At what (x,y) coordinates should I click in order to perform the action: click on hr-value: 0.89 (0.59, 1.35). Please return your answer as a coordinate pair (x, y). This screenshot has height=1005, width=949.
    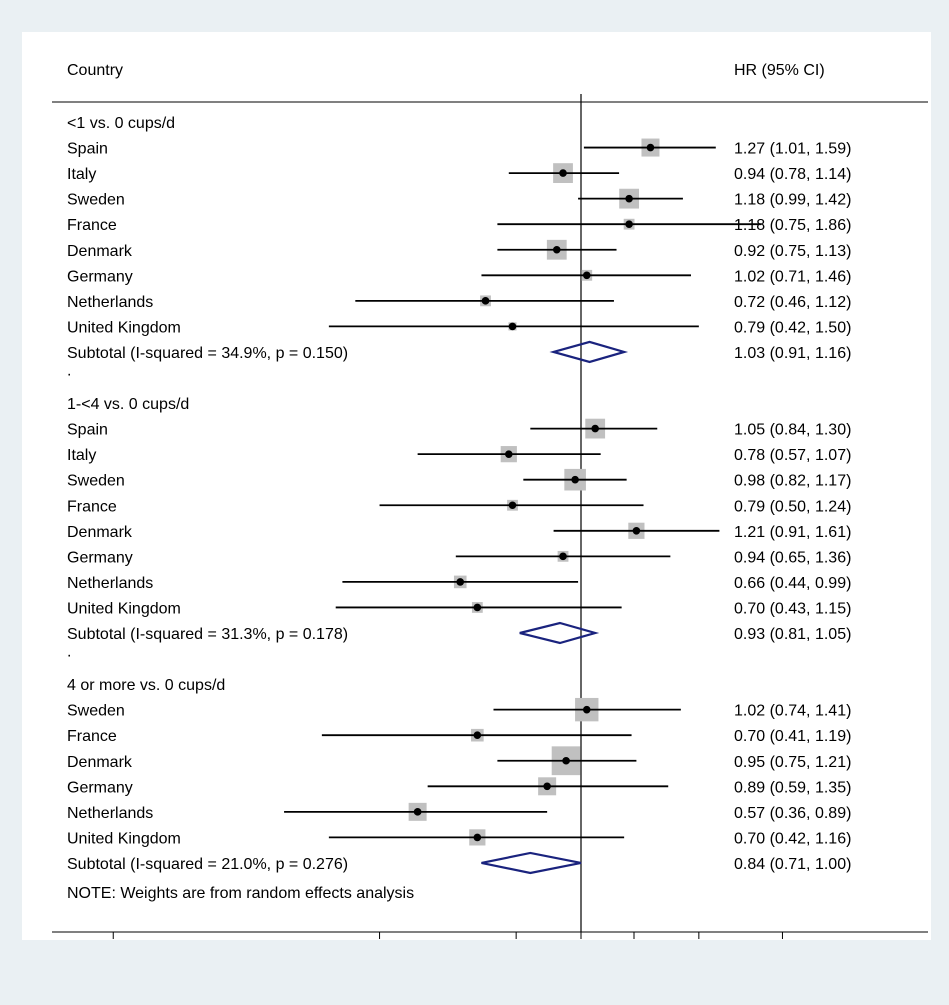
    Looking at the image, I should click on (792, 787).